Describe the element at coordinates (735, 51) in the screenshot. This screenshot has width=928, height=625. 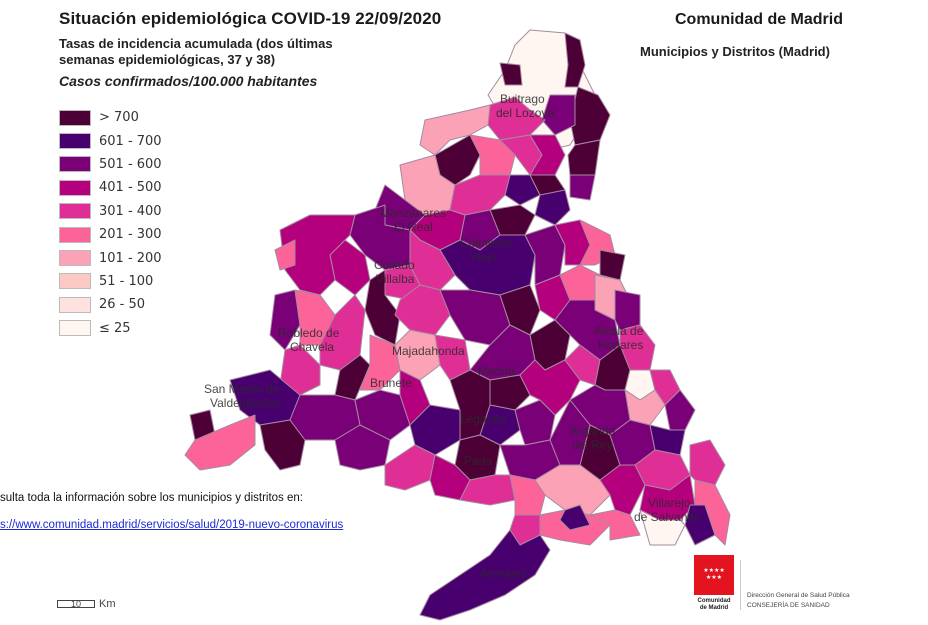
I see `region-subtitle: Municipios y Distritos (Madrid)` at that location.